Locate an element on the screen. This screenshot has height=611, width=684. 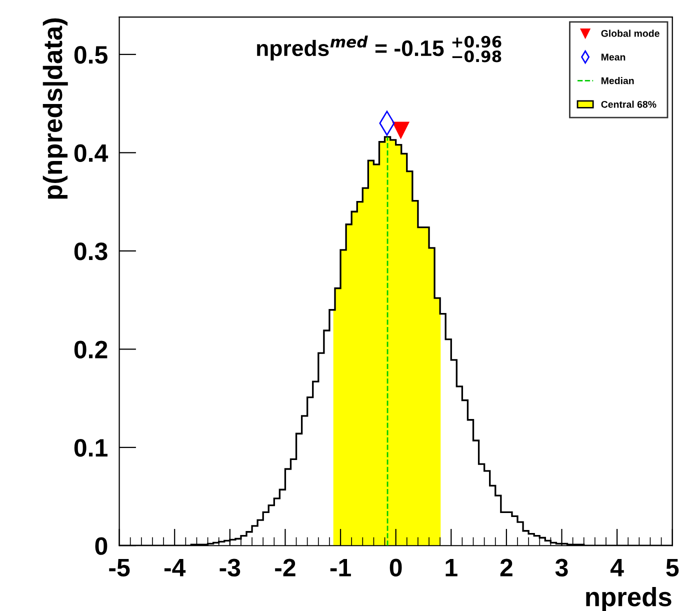
x-tick-label: 5 is located at coordinates (672, 567).